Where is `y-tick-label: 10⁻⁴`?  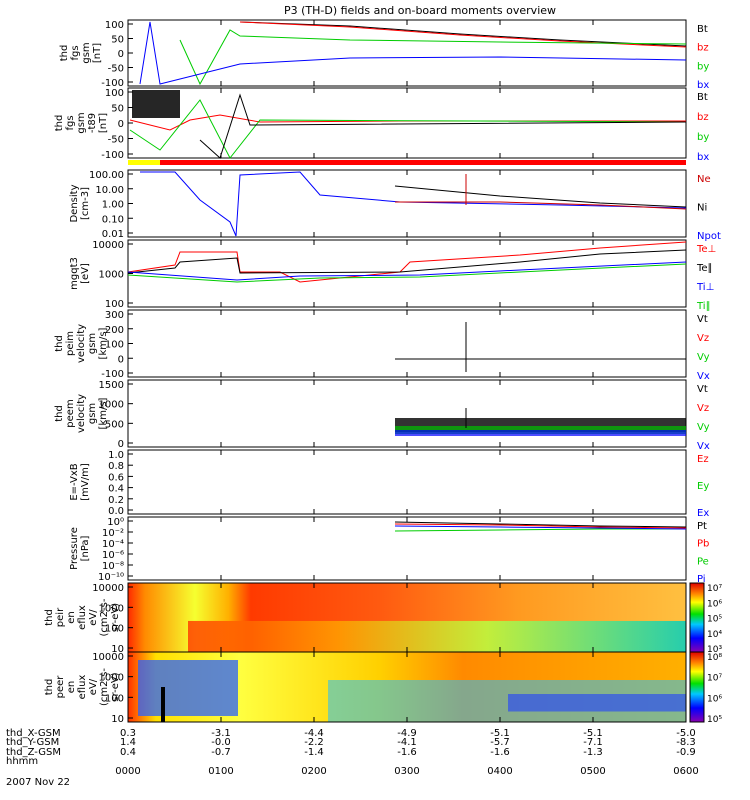
y-tick-label: 10⁻⁴ is located at coordinates (113, 544).